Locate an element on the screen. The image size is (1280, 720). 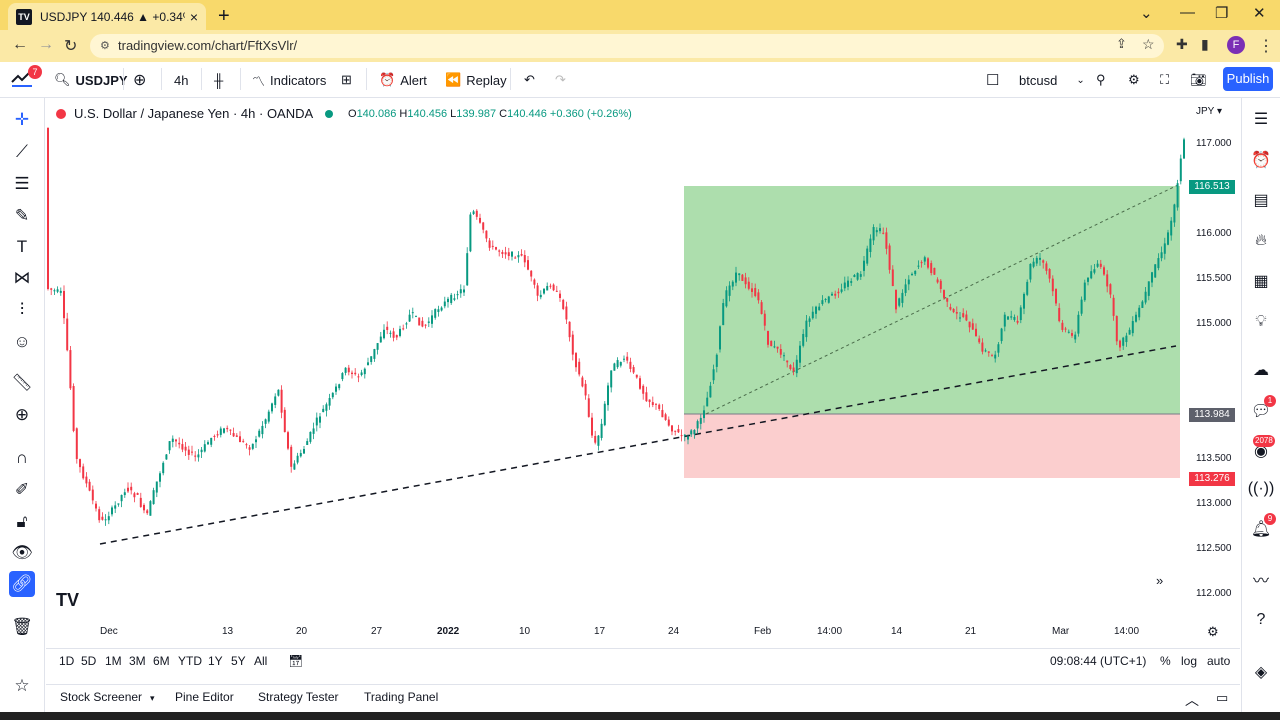
eye-icon: 👁︎ is located at coordinates (22, 552).